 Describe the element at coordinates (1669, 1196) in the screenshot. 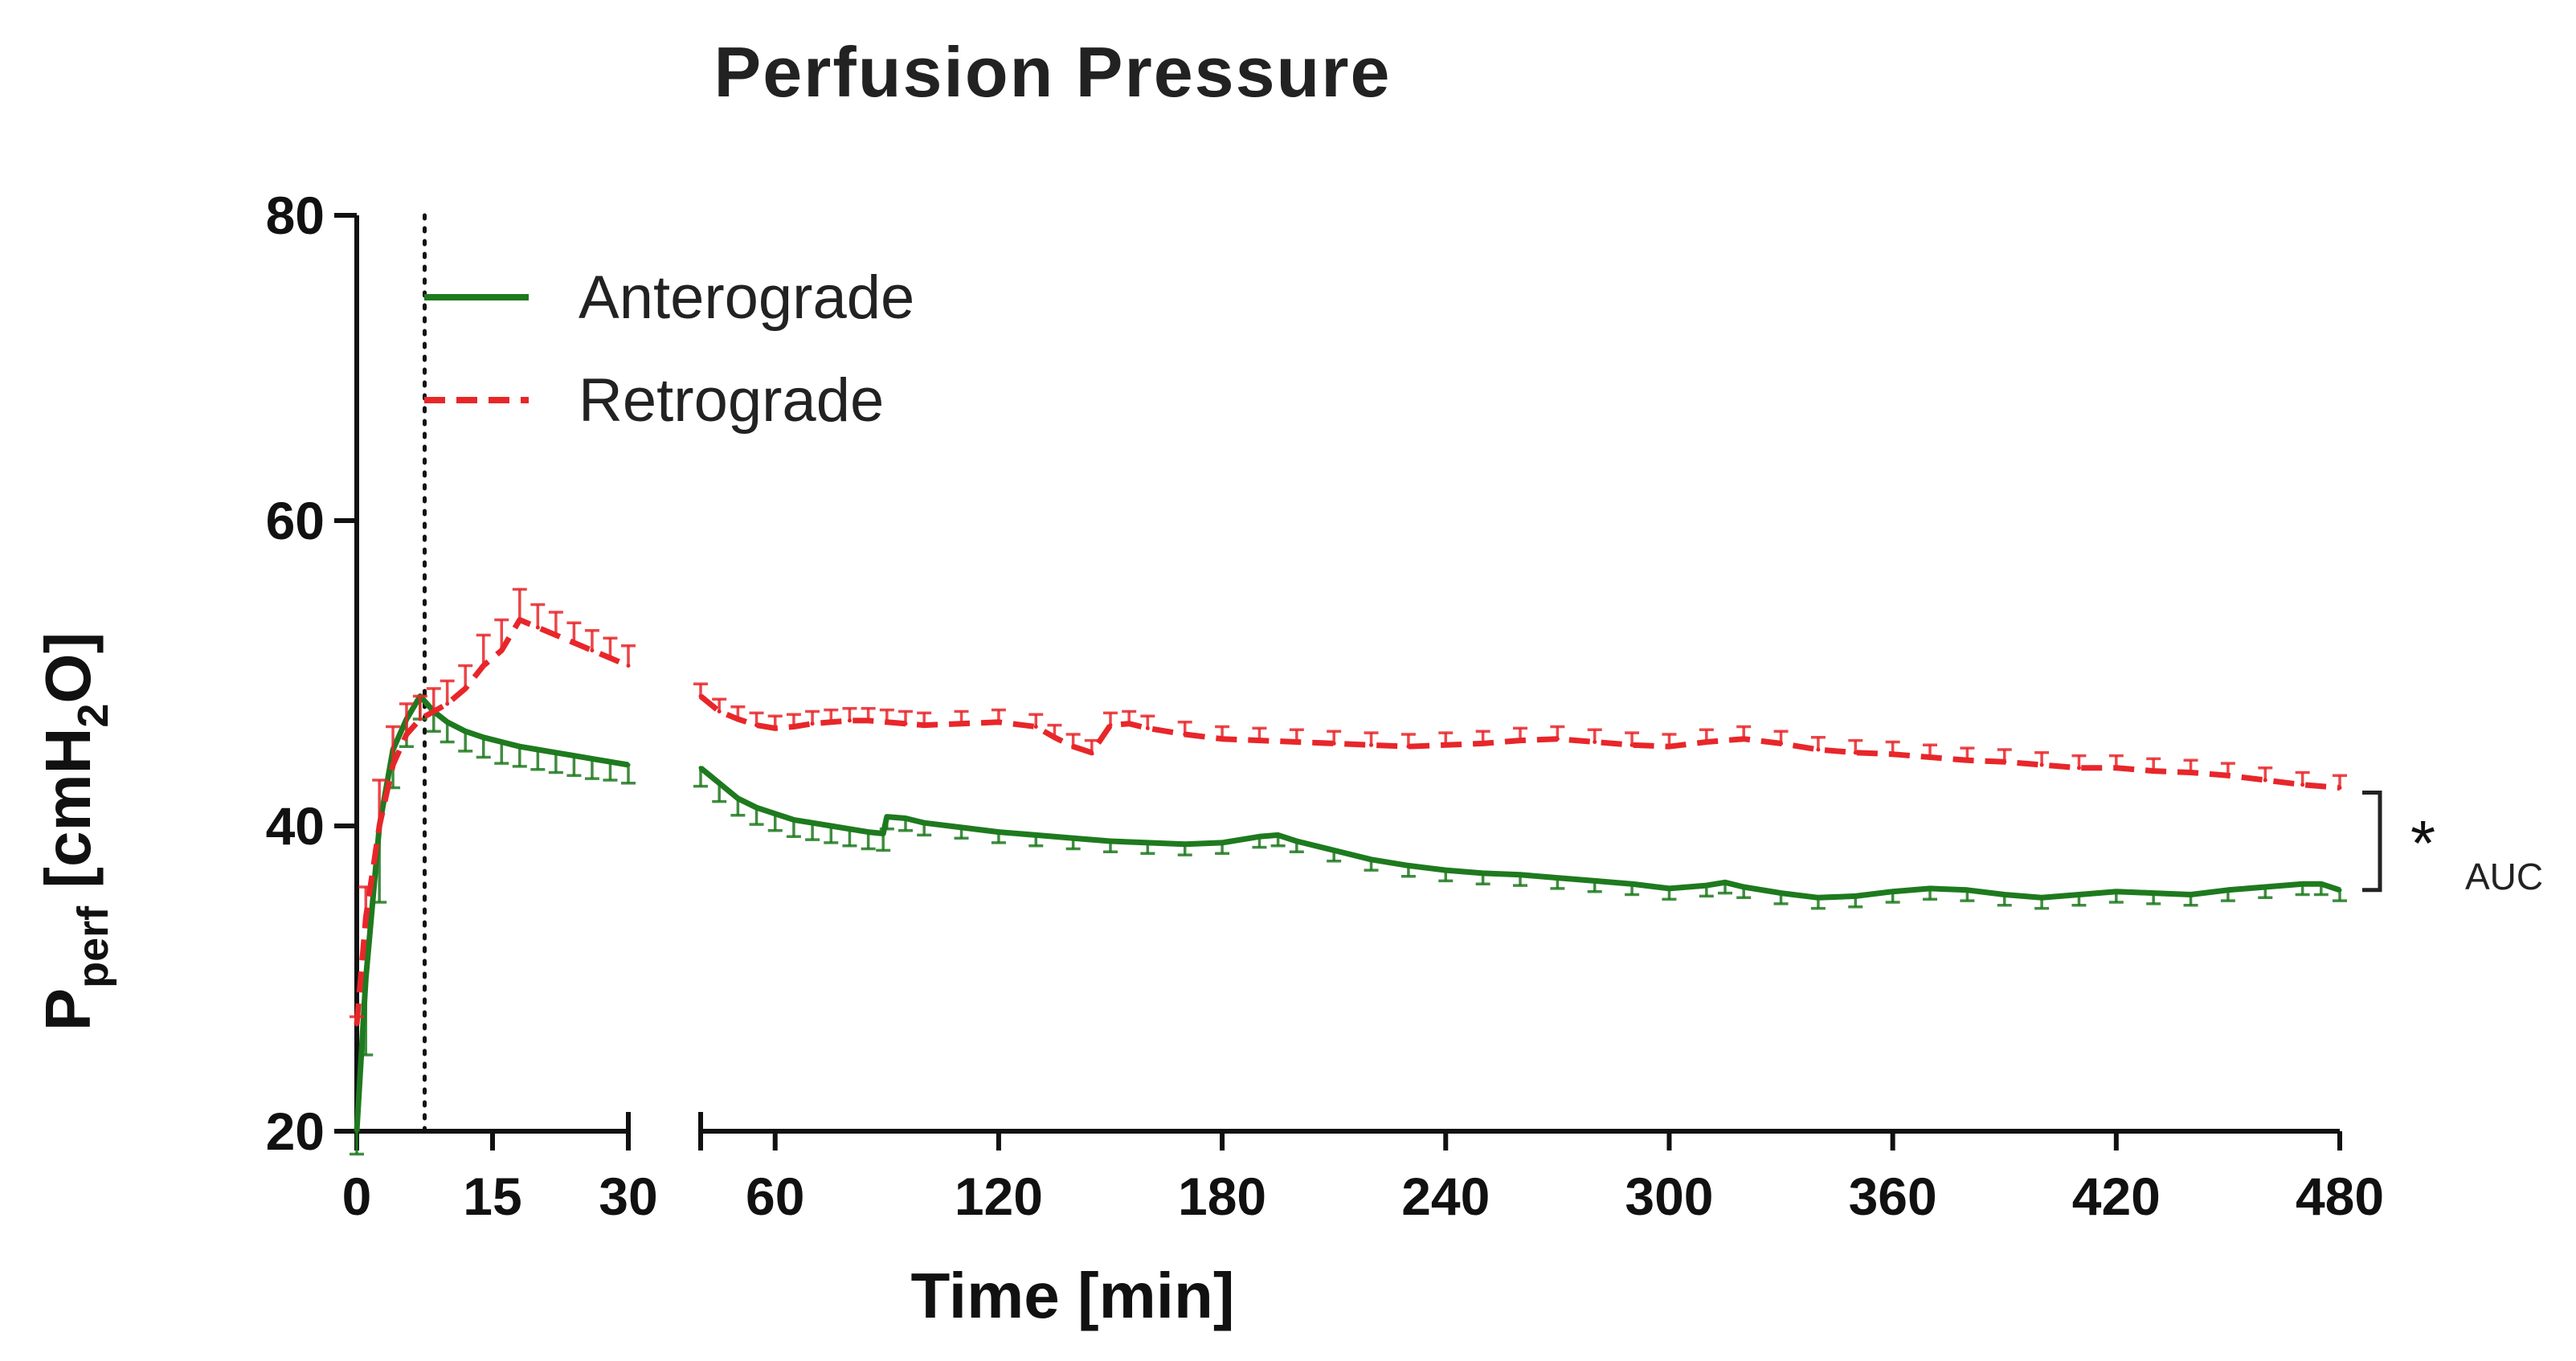

I see `x-tick-label-300: 300` at that location.